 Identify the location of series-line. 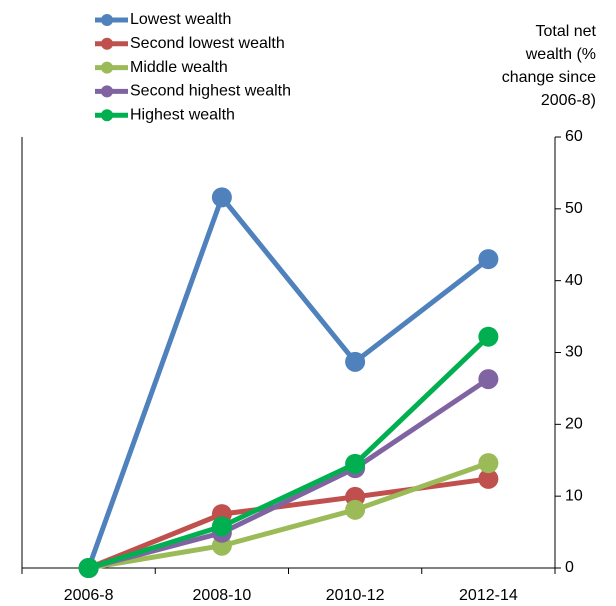
(289, 515).